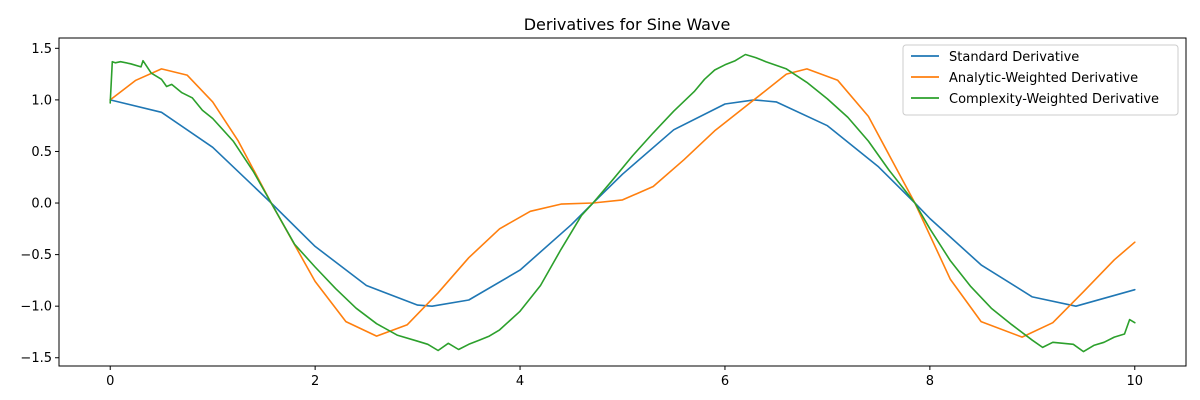 This screenshot has height=400, width=1200. What do you see at coordinates (110, 381) in the screenshot?
I see `x-tick-label: 0` at bounding box center [110, 381].